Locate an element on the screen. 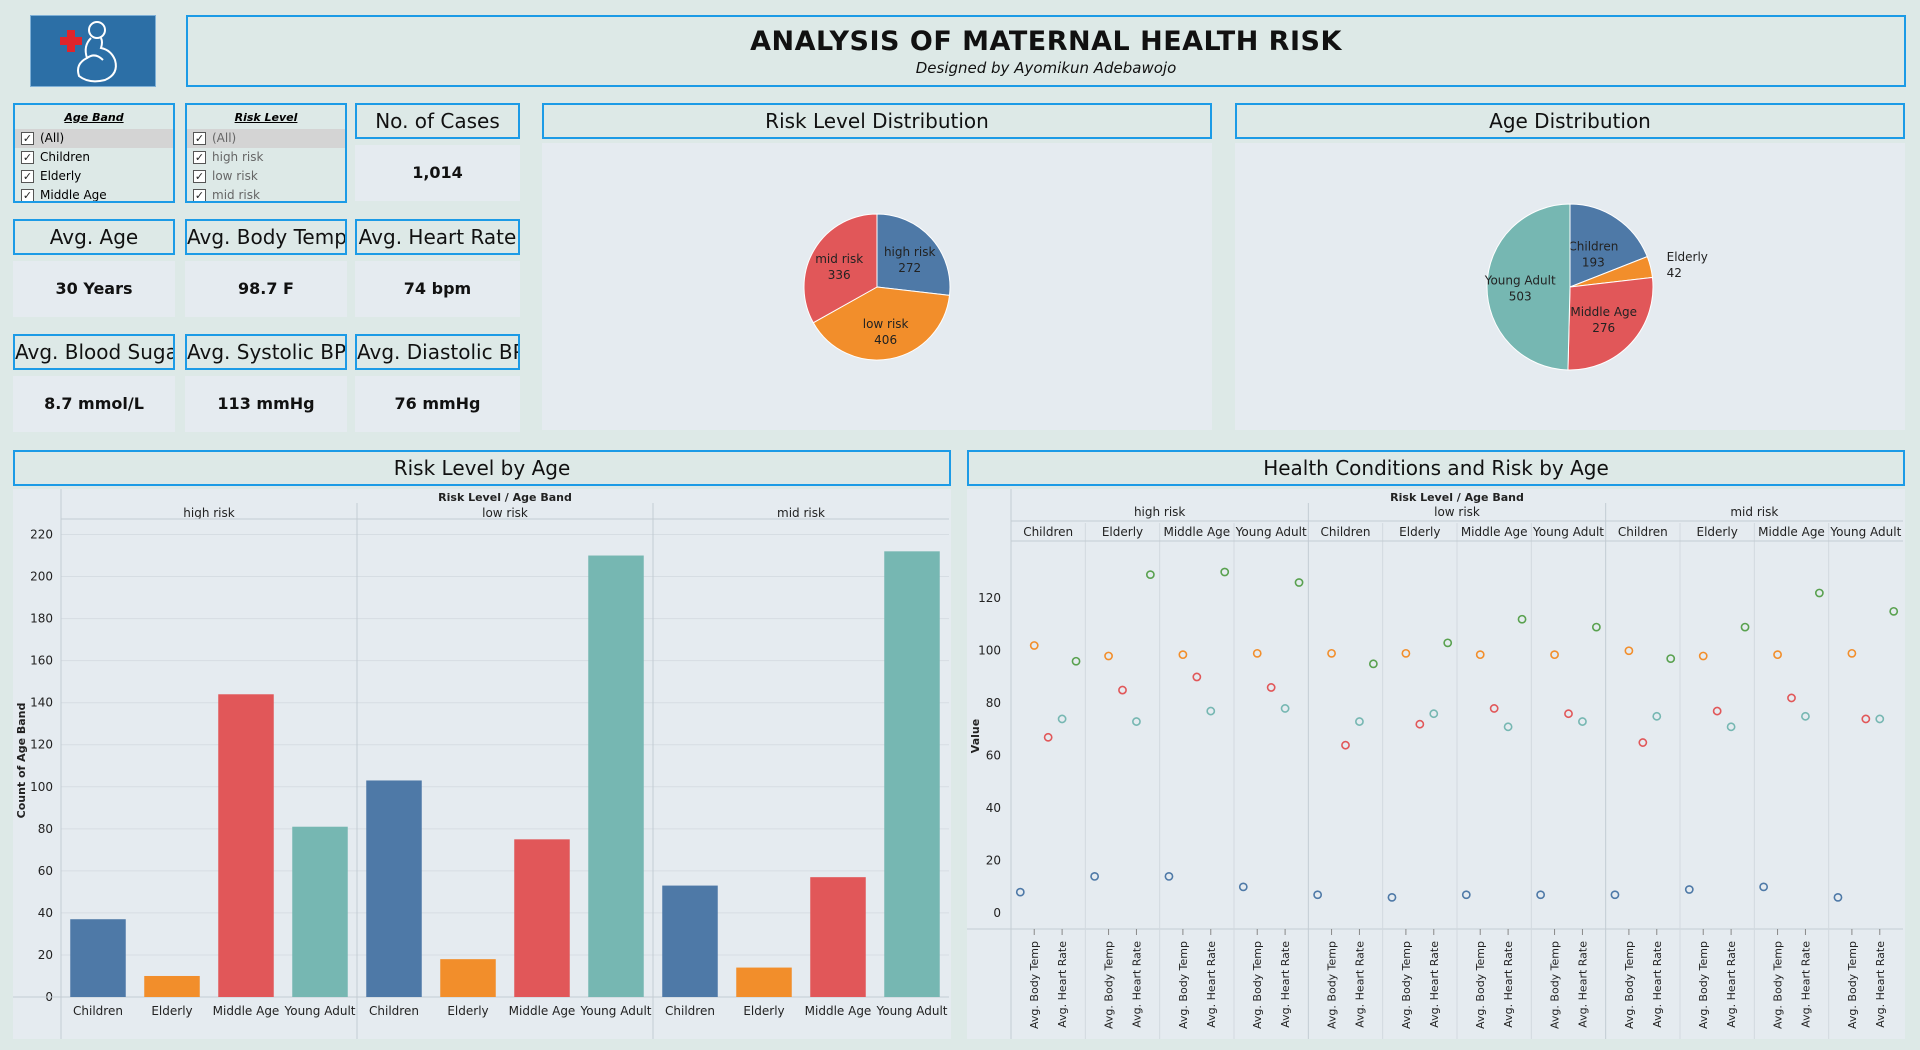 The image size is (1920, 1050). point-mid-risk-young-adult-avg-systolic-bp is located at coordinates (1894, 611).